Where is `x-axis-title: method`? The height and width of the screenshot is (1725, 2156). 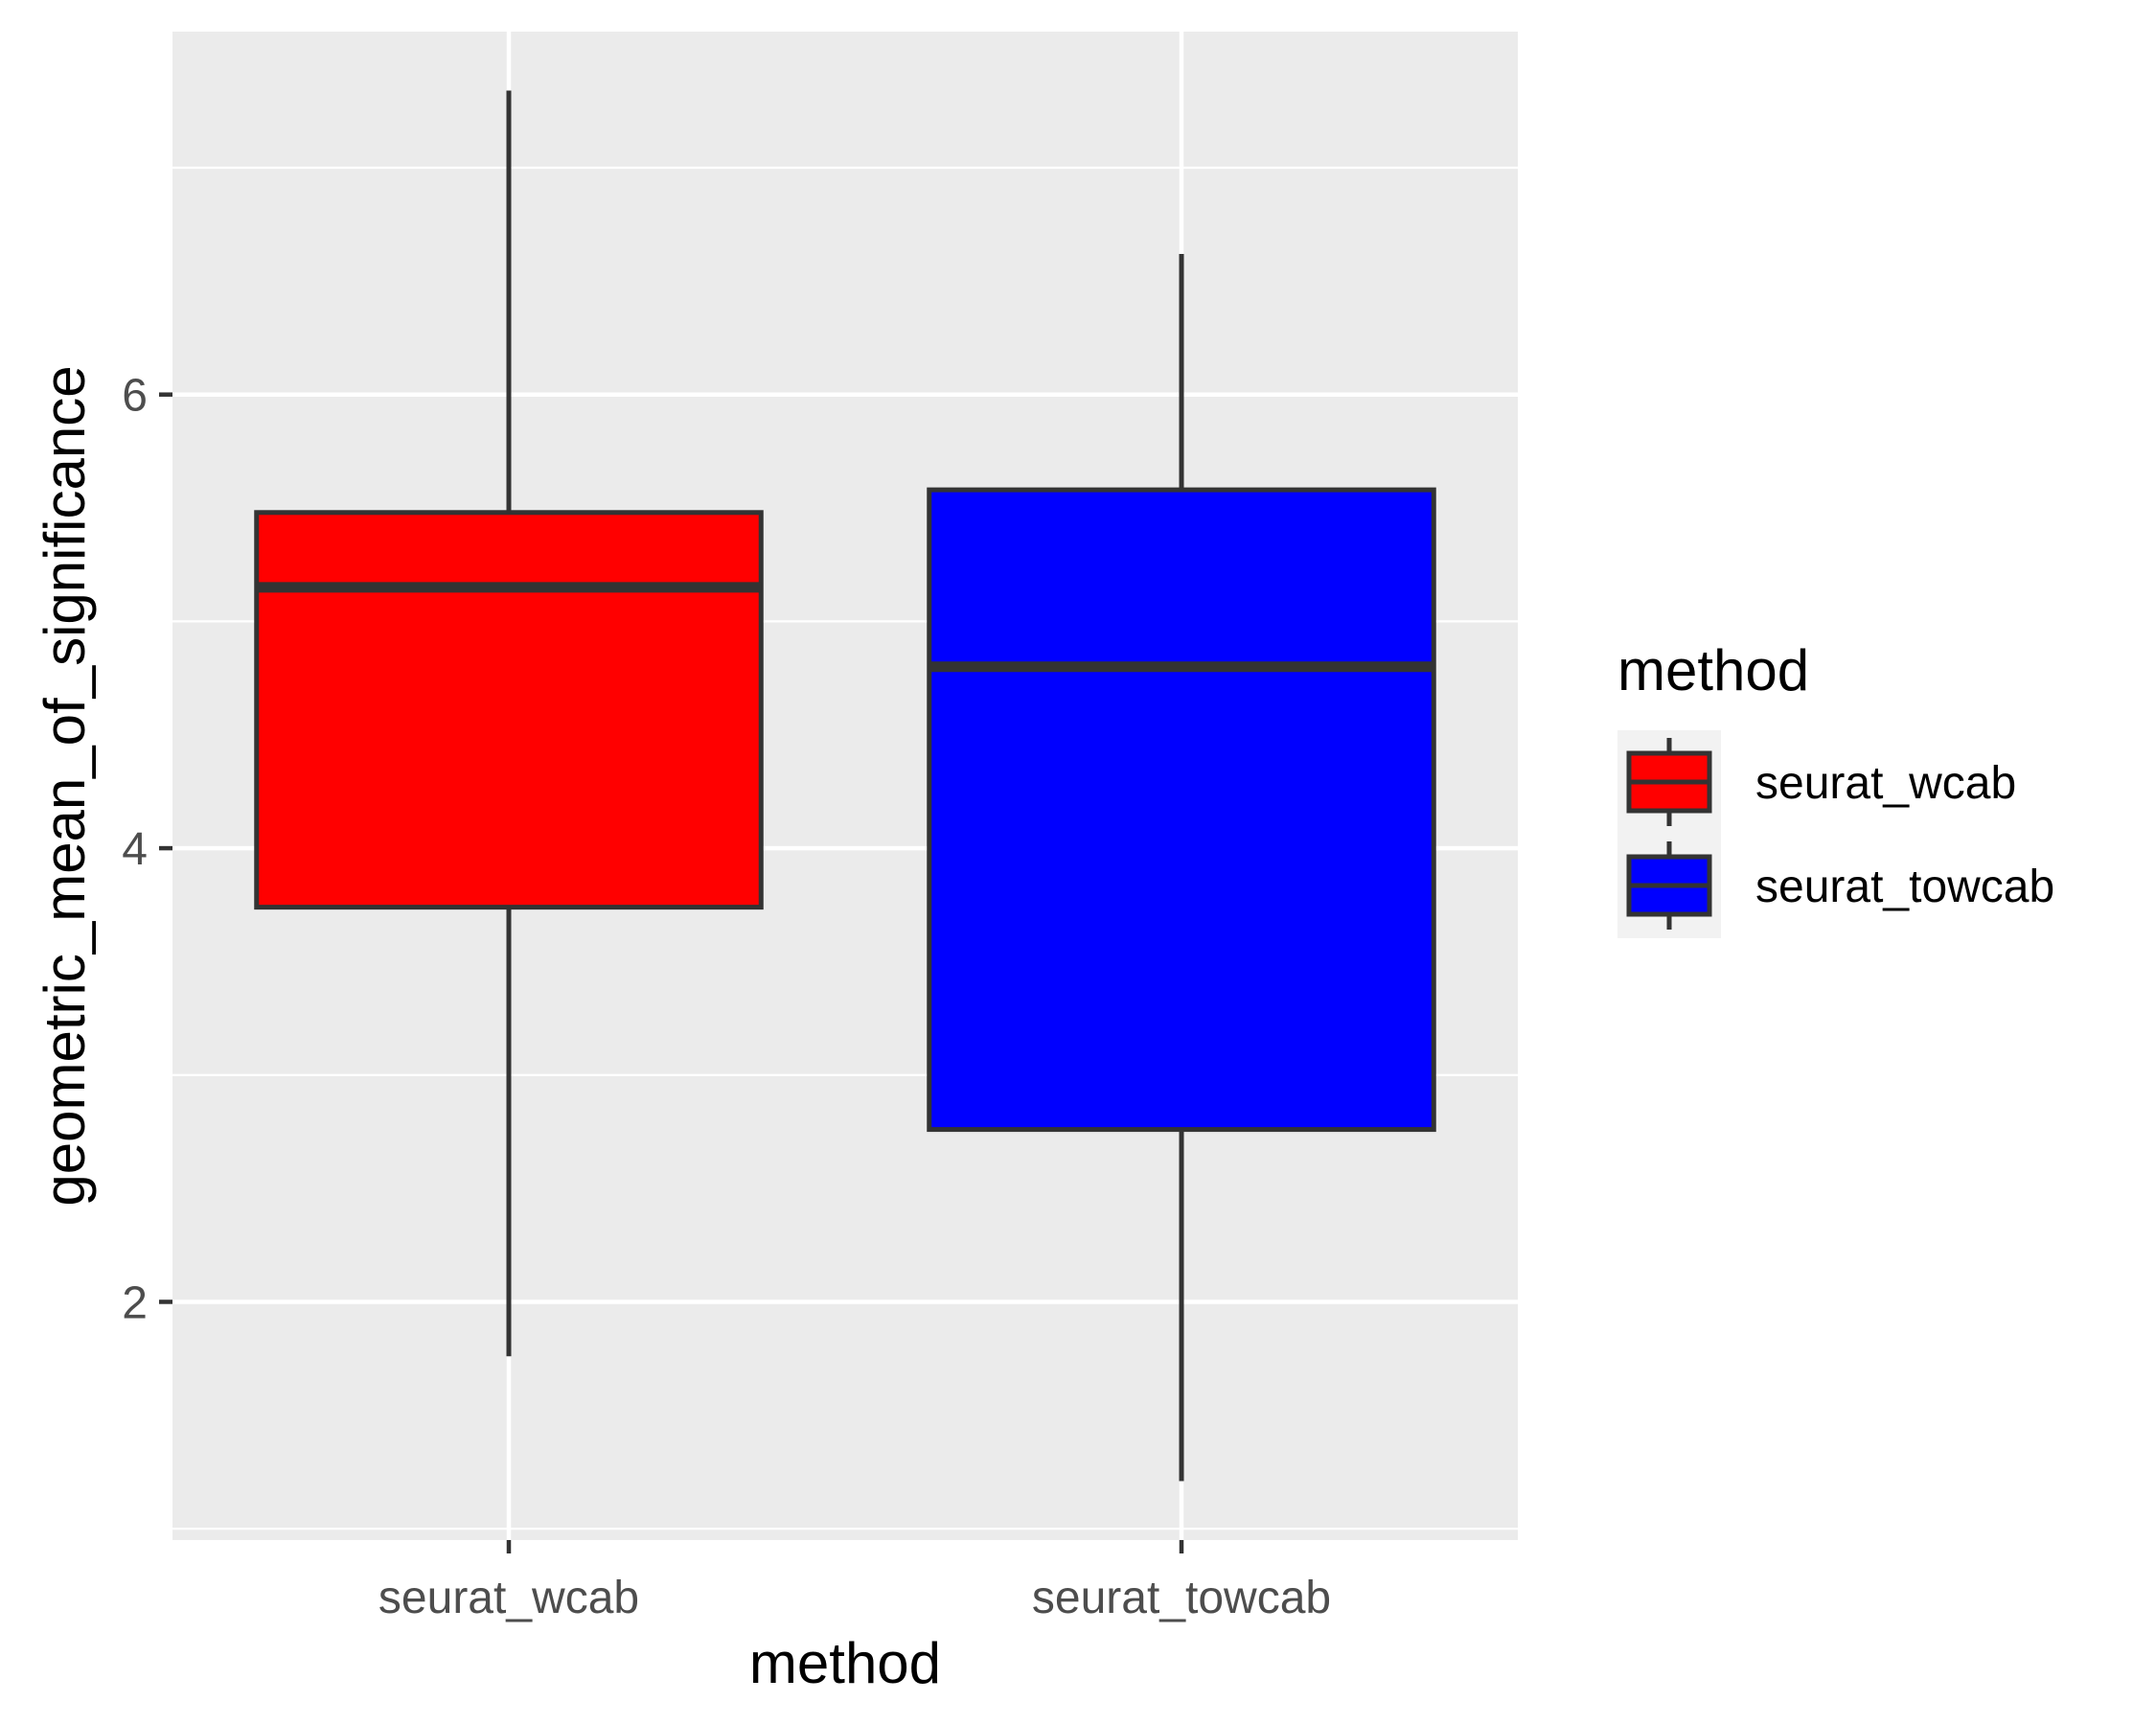
x-axis-title: method is located at coordinates (845, 1663).